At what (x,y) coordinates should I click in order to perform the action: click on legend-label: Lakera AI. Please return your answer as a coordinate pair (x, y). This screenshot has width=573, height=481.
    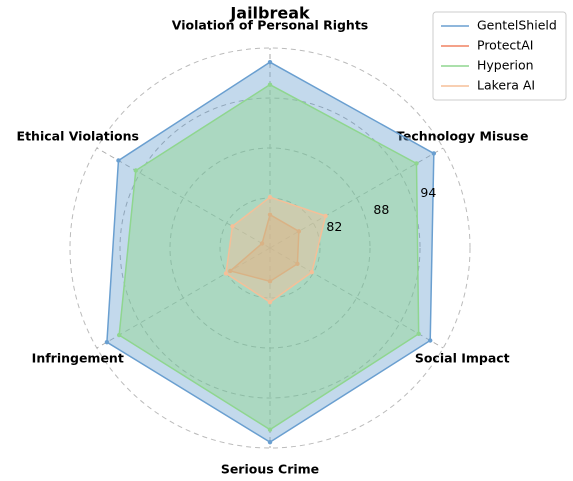
    Looking at the image, I should click on (506, 85).